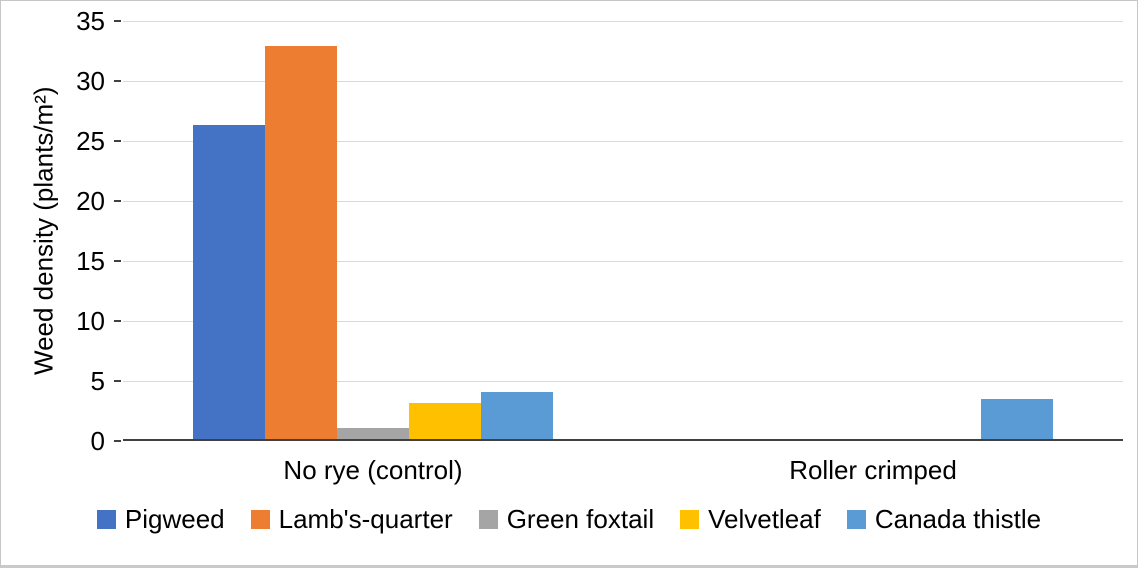 This screenshot has height=568, width=1138. I want to click on legend-item: Canada thistle, so click(944, 519).